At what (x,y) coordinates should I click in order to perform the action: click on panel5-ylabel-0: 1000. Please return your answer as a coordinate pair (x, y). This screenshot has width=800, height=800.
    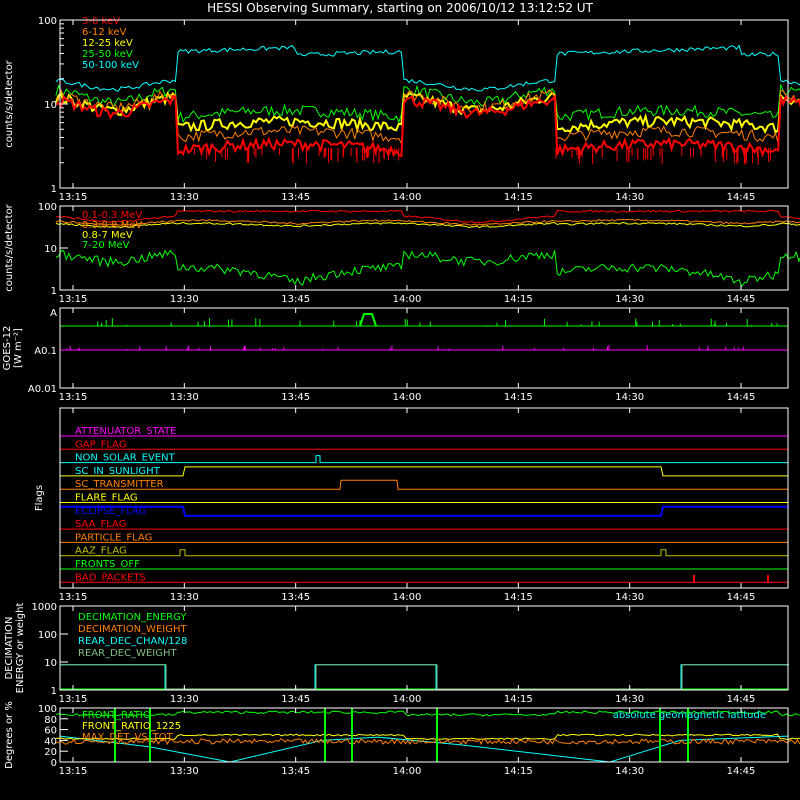
    Looking at the image, I should click on (44, 607).